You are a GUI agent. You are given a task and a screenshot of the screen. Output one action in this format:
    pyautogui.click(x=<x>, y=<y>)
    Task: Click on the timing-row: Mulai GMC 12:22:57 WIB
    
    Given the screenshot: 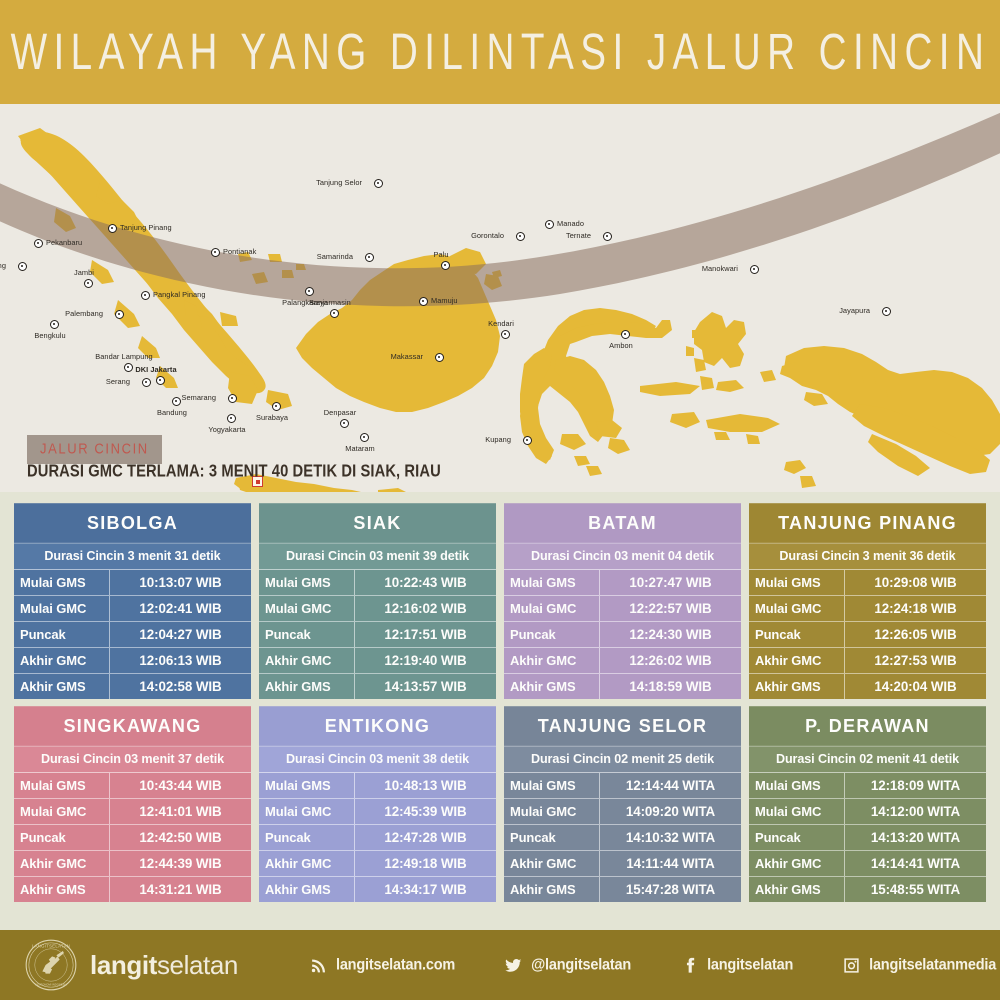 What is the action you would take?
    pyautogui.click(x=622, y=609)
    